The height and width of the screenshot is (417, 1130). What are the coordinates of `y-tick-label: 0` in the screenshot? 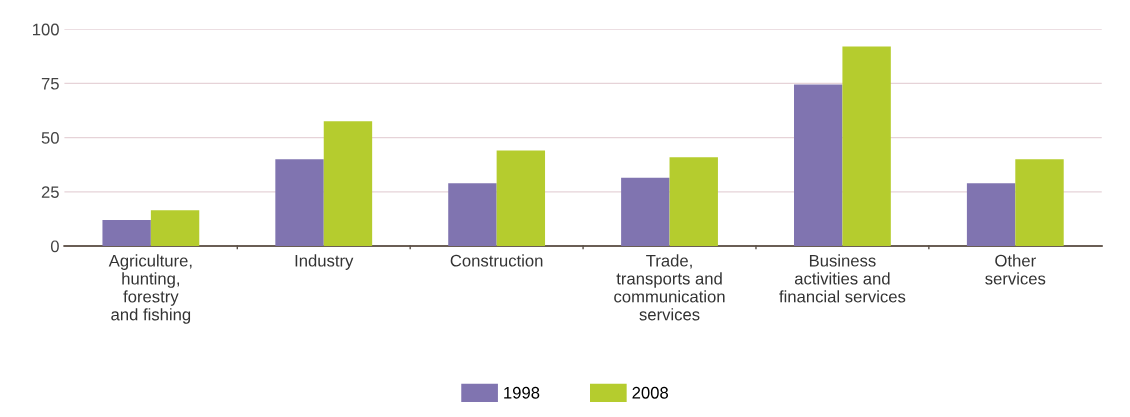 It's located at (54, 246).